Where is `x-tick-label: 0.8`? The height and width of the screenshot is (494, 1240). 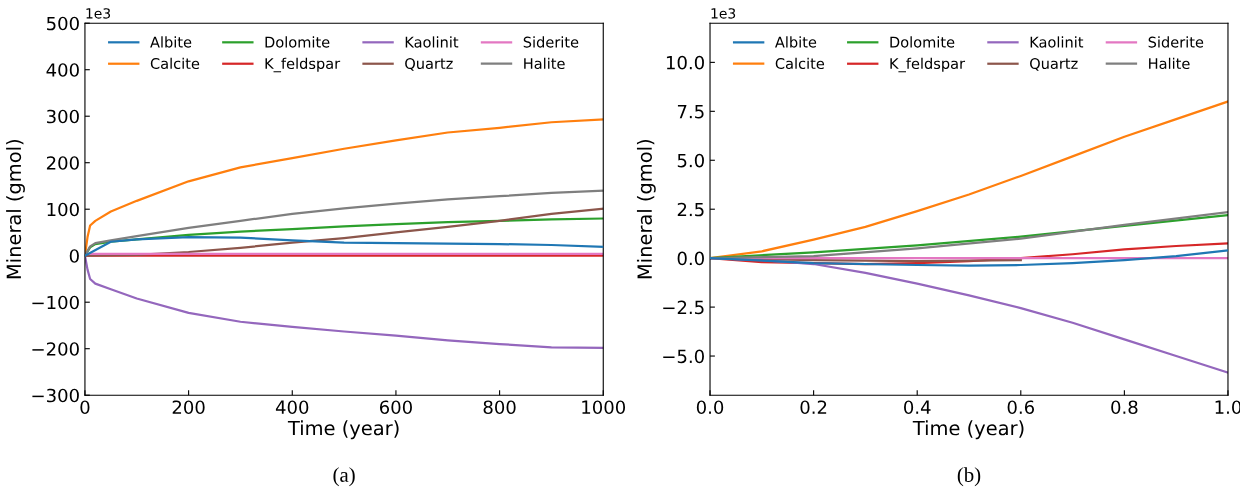
x-tick-label: 0.8 is located at coordinates (1124, 407).